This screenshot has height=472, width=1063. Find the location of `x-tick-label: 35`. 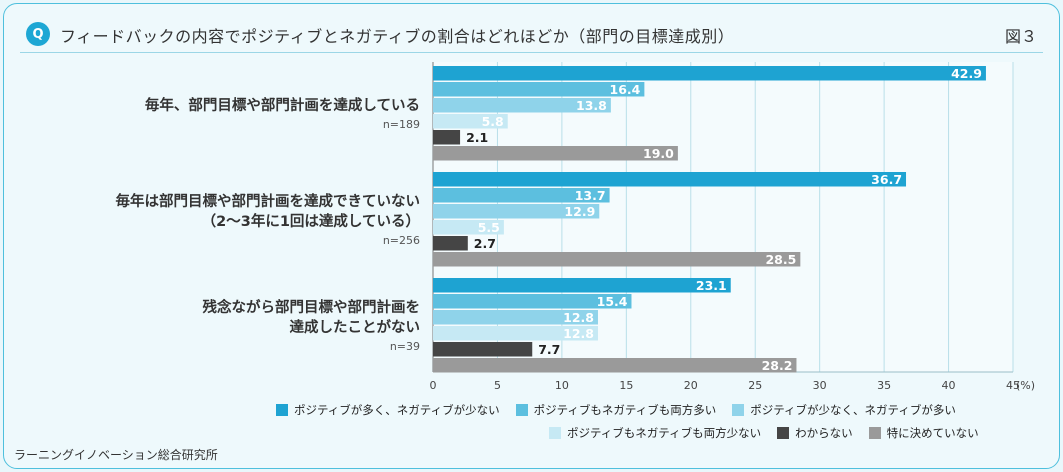

x-tick-label: 35 is located at coordinates (884, 385).